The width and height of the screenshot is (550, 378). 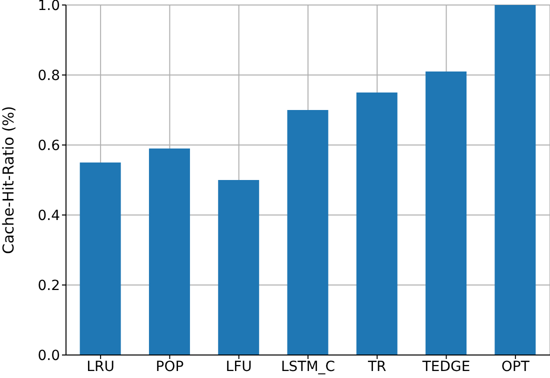 What do you see at coordinates (49, 356) in the screenshot?
I see `y-tick-label: 0.0` at bounding box center [49, 356].